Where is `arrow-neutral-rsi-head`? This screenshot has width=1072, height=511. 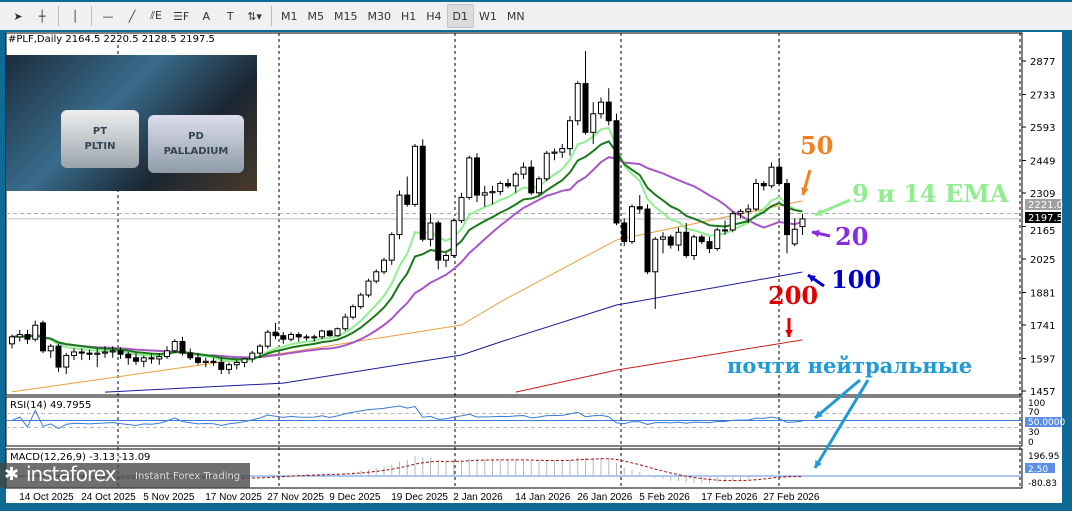
arrow-neutral-rsi-head is located at coordinates (819, 414).